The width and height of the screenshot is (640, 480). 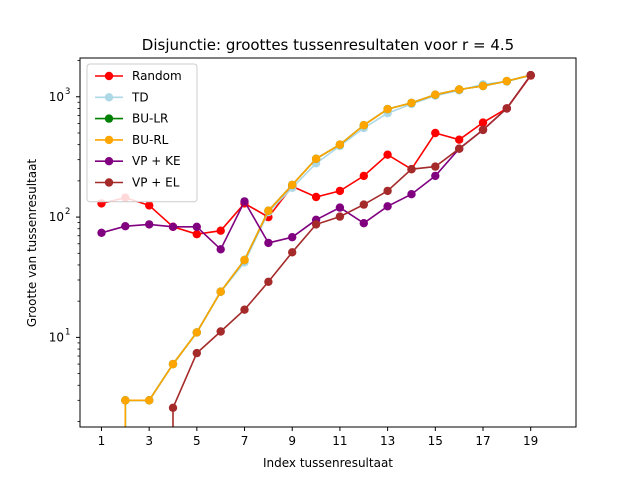 I want to click on x-tick-label: 11, so click(x=339, y=441).